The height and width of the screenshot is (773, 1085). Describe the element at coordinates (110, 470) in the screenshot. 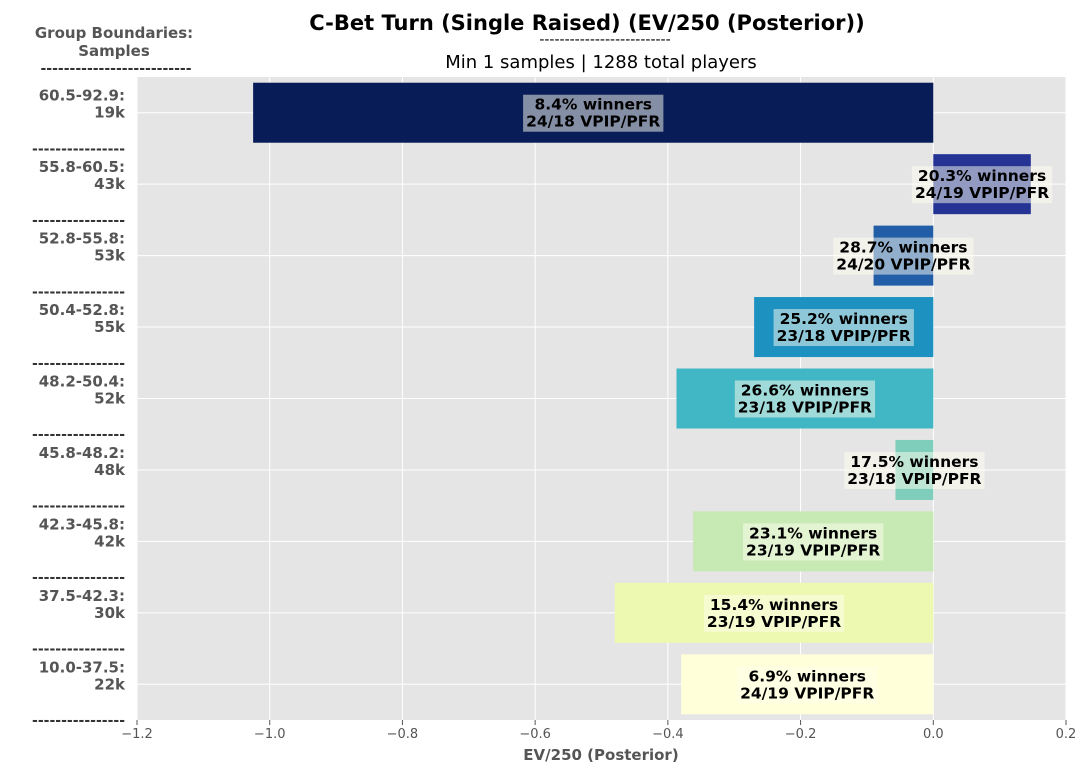

I see `y-tick-samples: 48k` at that location.